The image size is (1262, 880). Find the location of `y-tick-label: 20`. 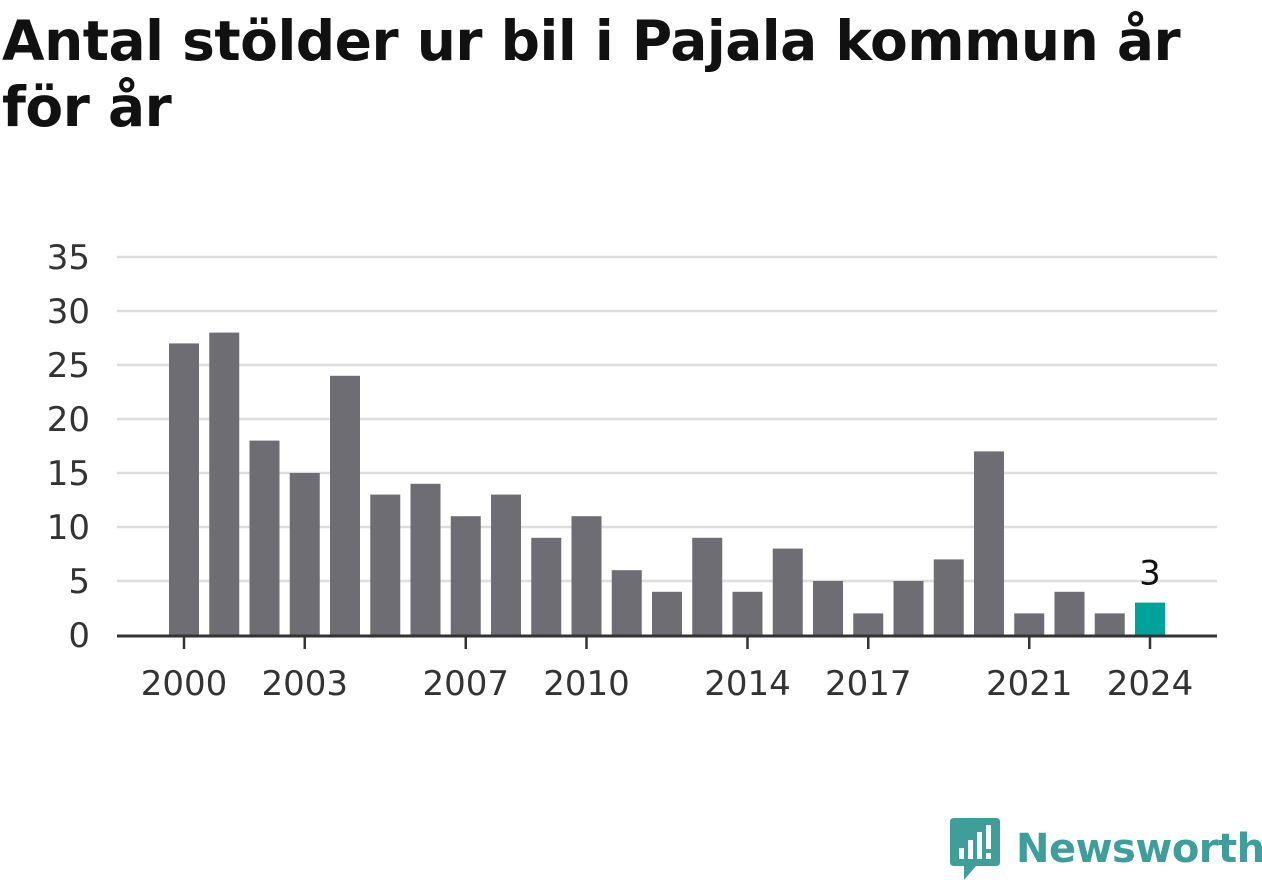

y-tick-label: 20 is located at coordinates (68, 420).